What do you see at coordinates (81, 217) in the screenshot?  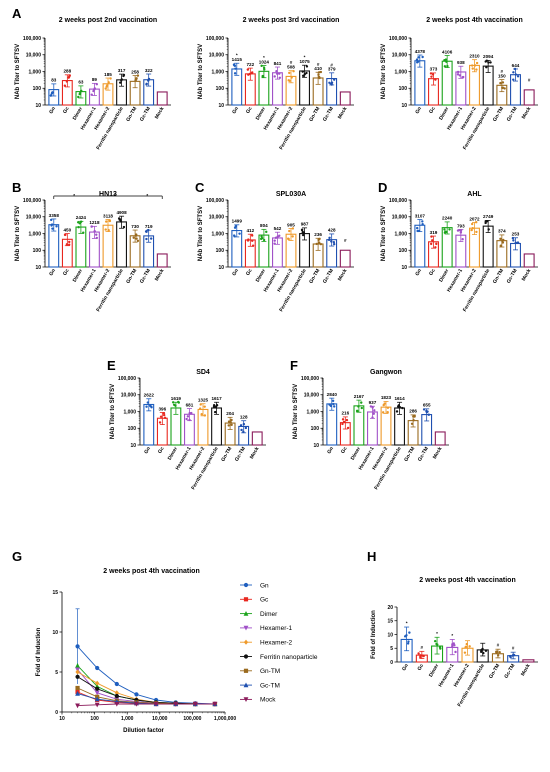 I see `data-label: 2424` at bounding box center [81, 217].